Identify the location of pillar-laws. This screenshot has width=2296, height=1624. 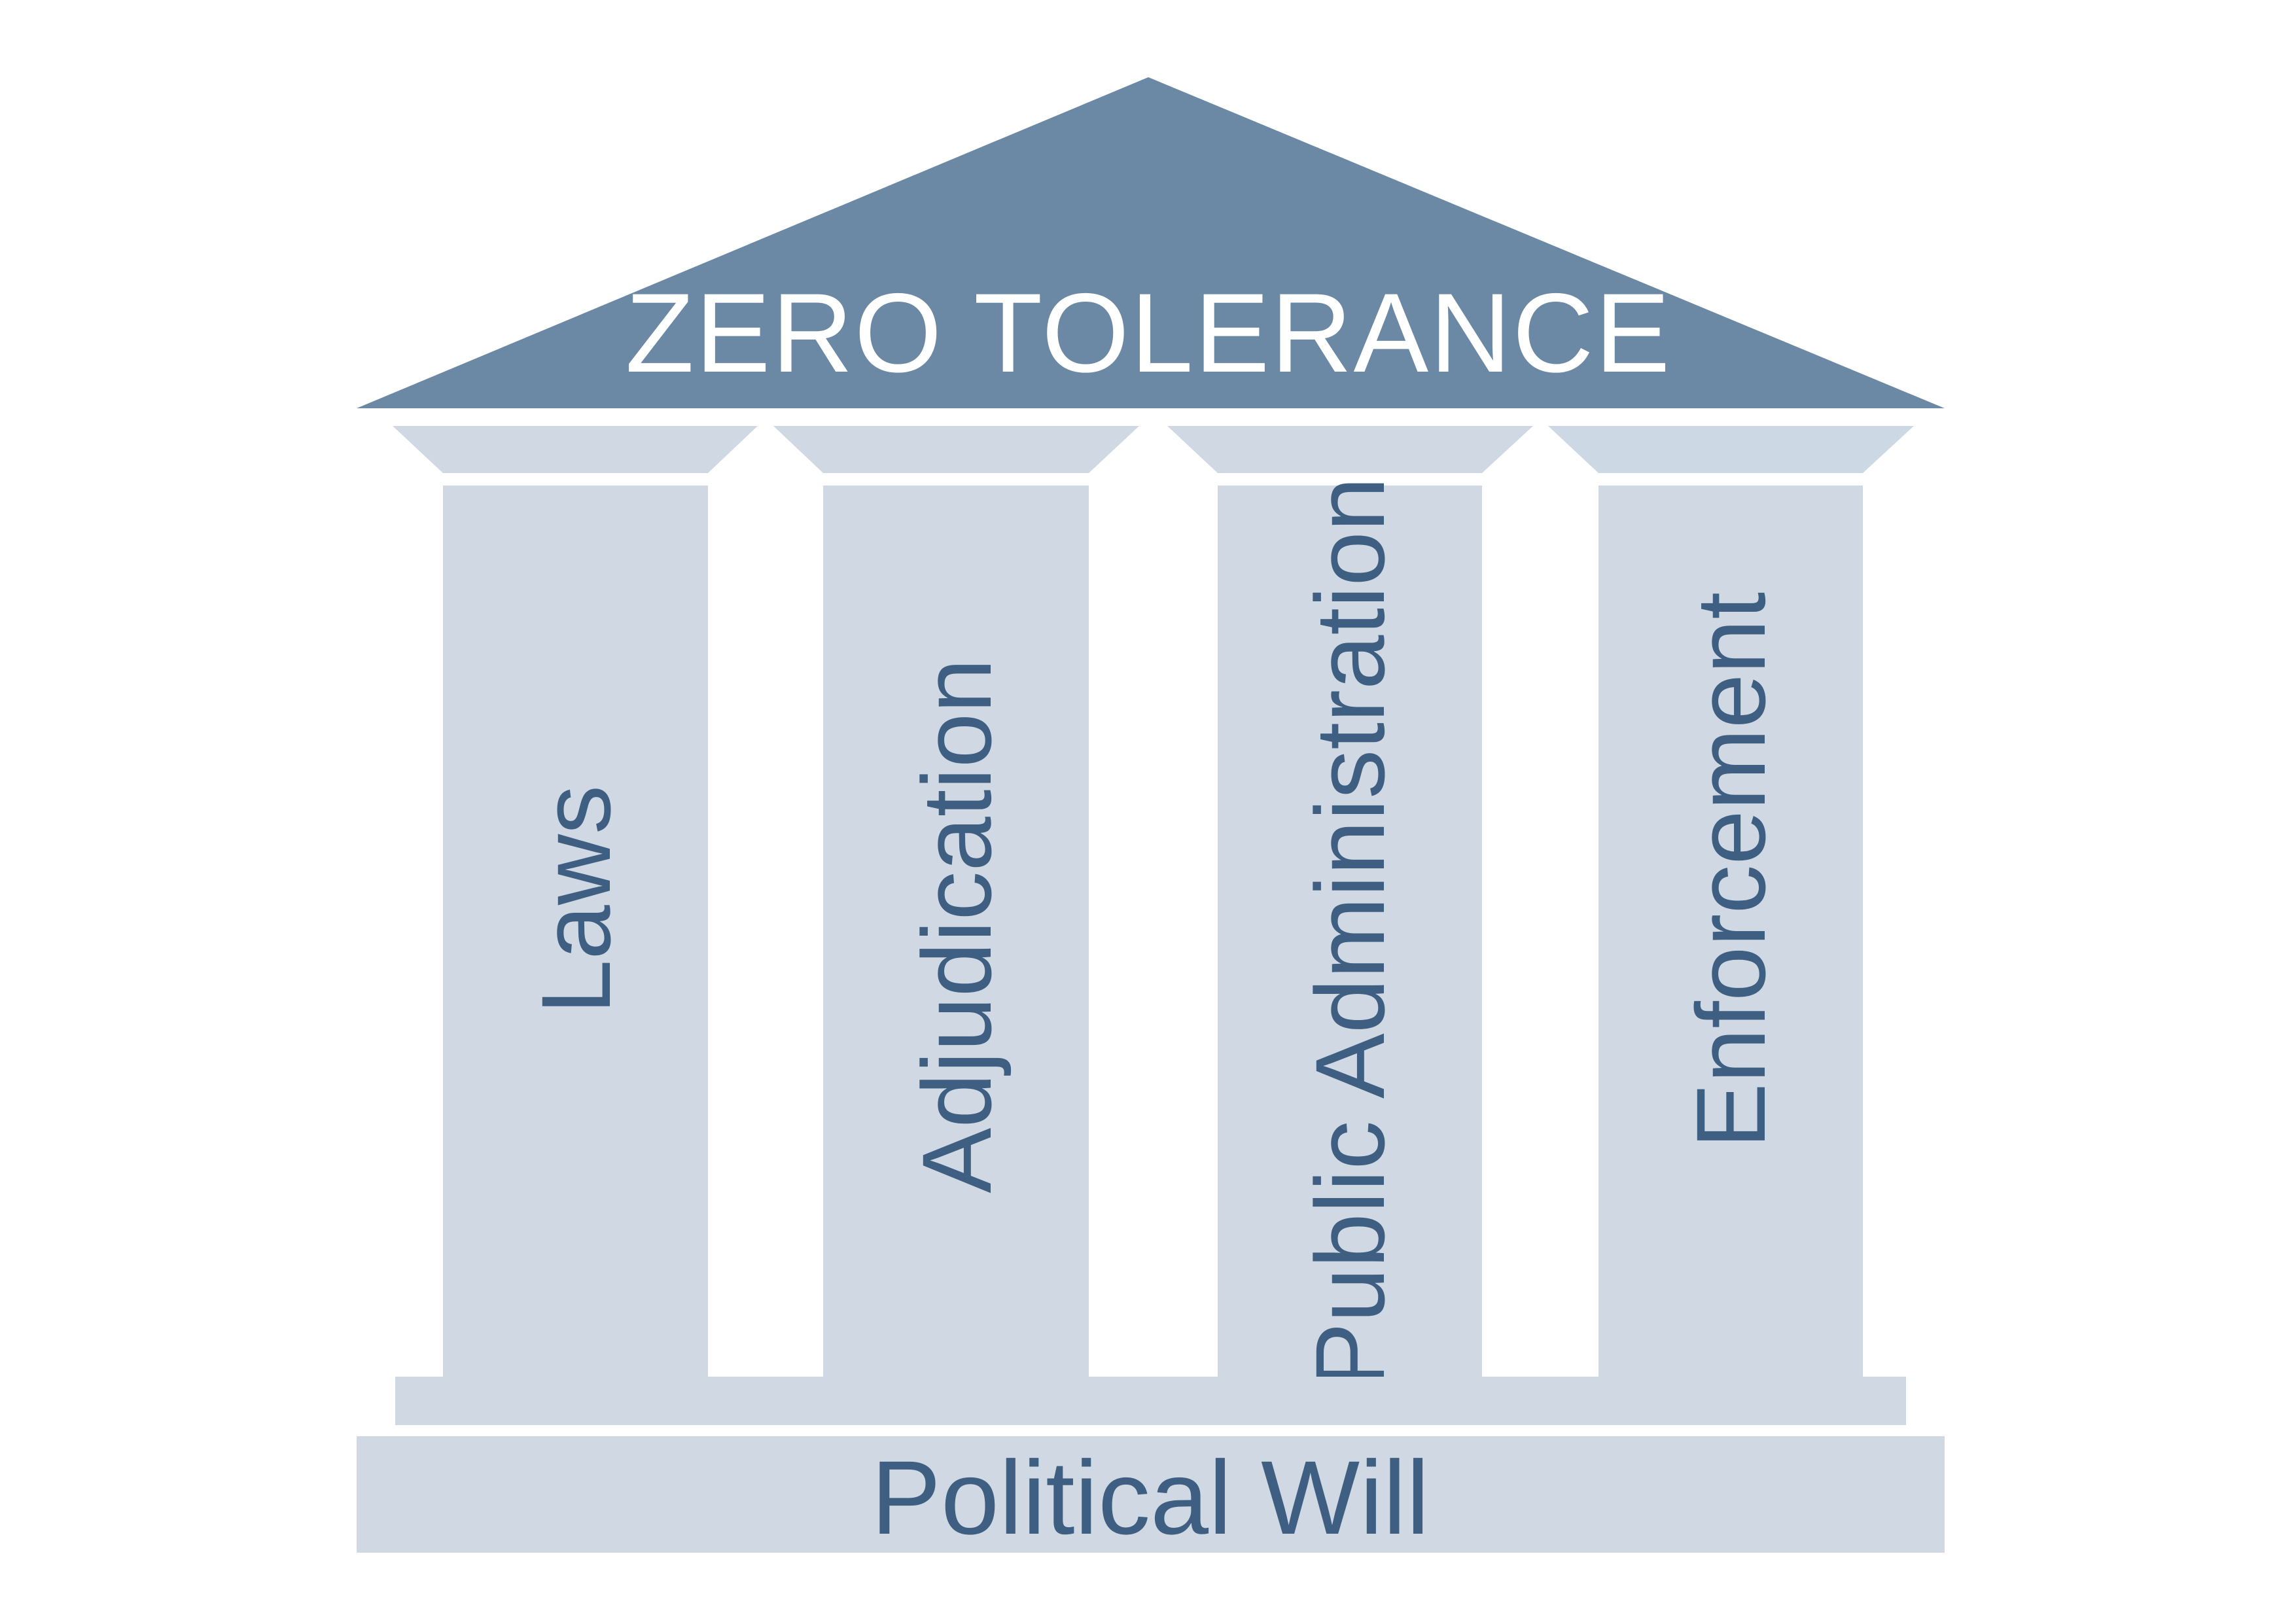
(575, 931).